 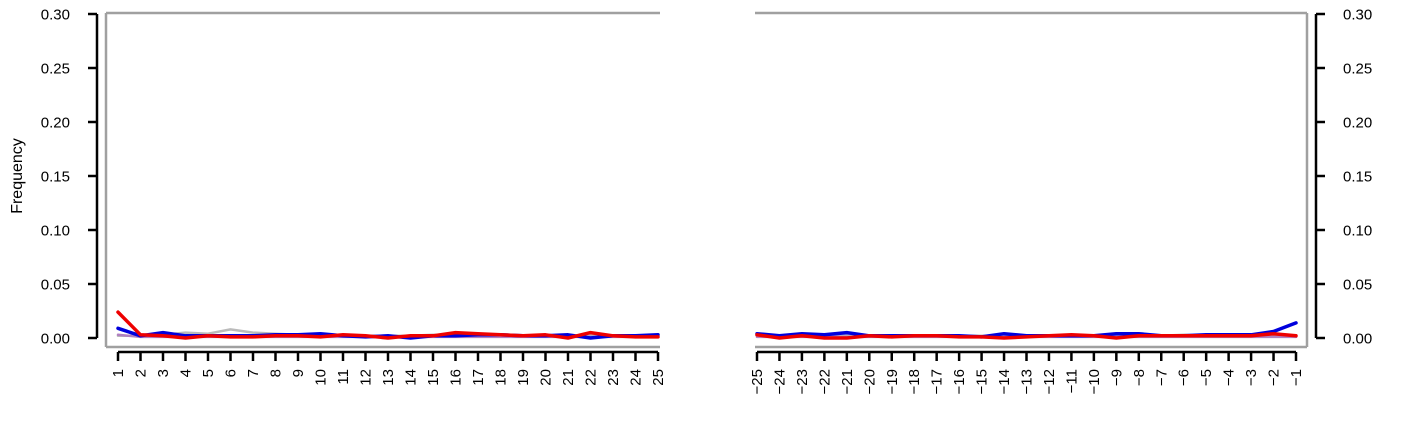 I want to click on x-tick-label: −6, so click(x=1184, y=377).